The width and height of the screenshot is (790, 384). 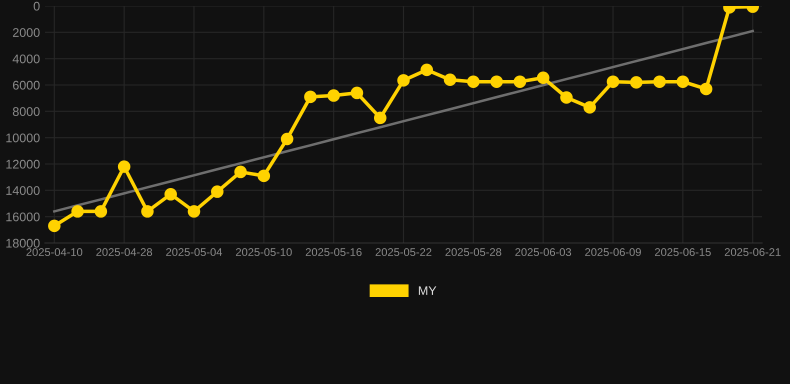 I want to click on y-tick-label: 0, so click(x=37, y=6).